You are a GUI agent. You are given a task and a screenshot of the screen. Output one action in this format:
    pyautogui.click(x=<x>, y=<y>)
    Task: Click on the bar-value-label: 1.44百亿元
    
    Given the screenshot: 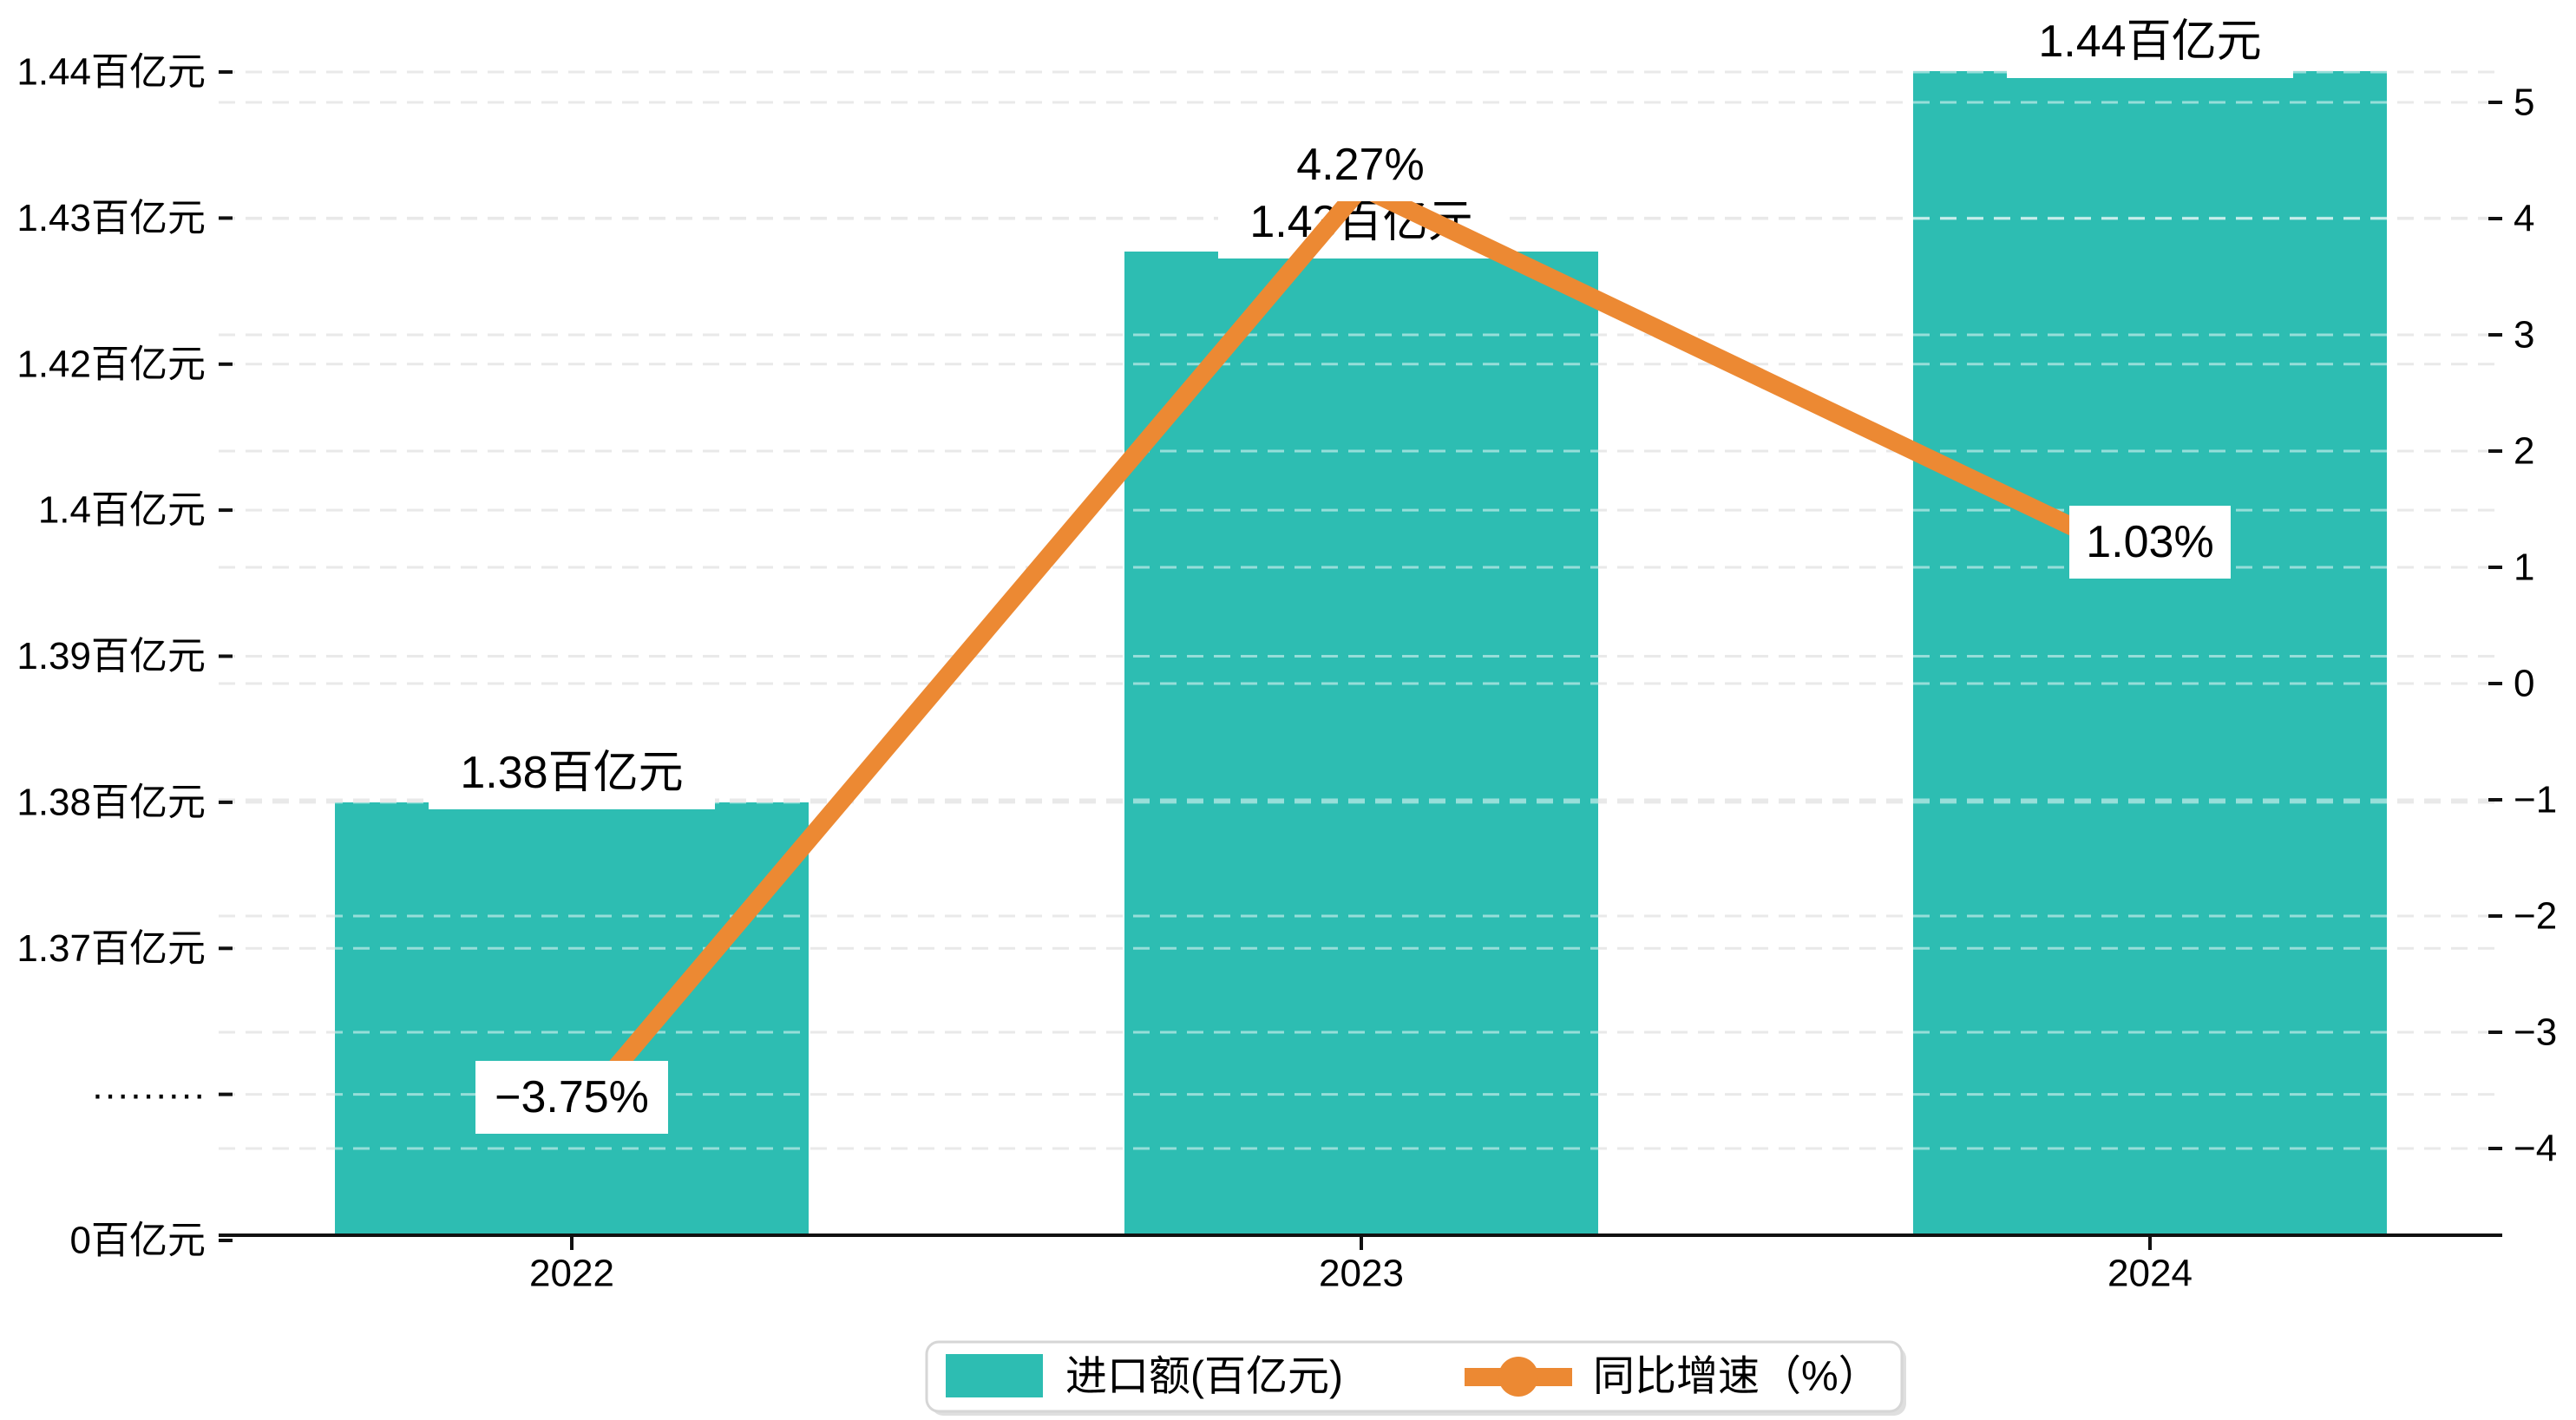 What is the action you would take?
    pyautogui.click(x=2149, y=41)
    